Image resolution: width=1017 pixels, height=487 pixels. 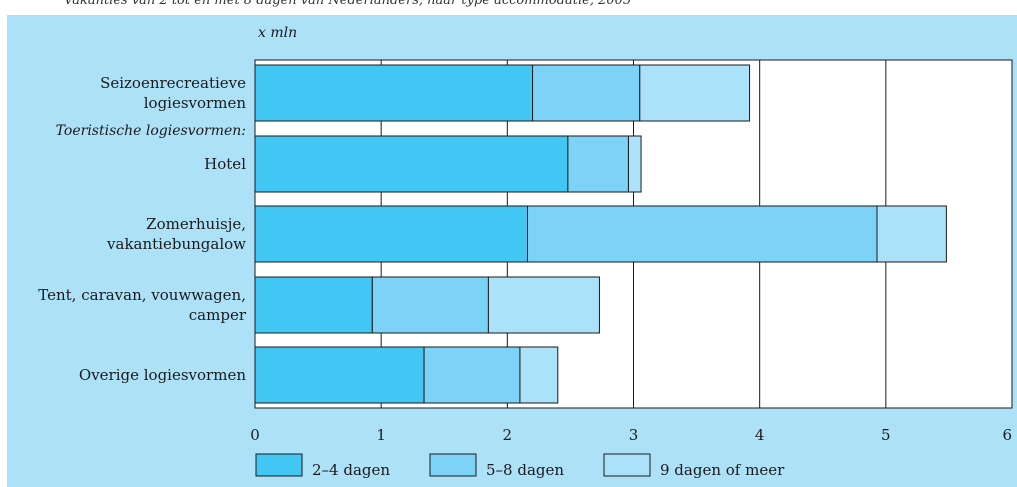 What do you see at coordinates (634, 435) in the screenshot?
I see `x-tick-label: 3` at bounding box center [634, 435].